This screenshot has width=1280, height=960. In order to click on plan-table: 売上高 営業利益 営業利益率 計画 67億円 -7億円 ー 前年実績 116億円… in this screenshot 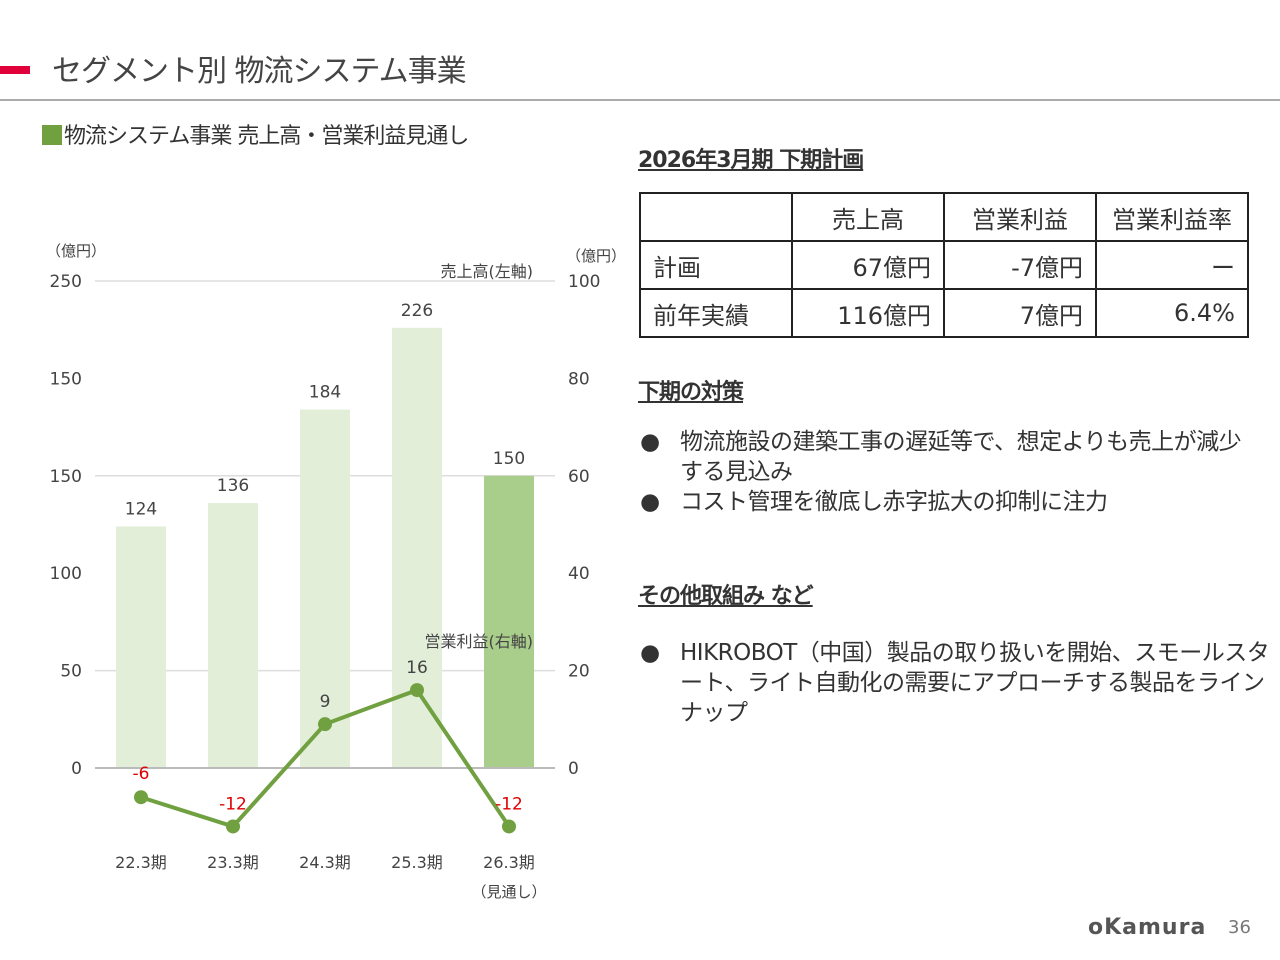, I will do `click(944, 265)`.